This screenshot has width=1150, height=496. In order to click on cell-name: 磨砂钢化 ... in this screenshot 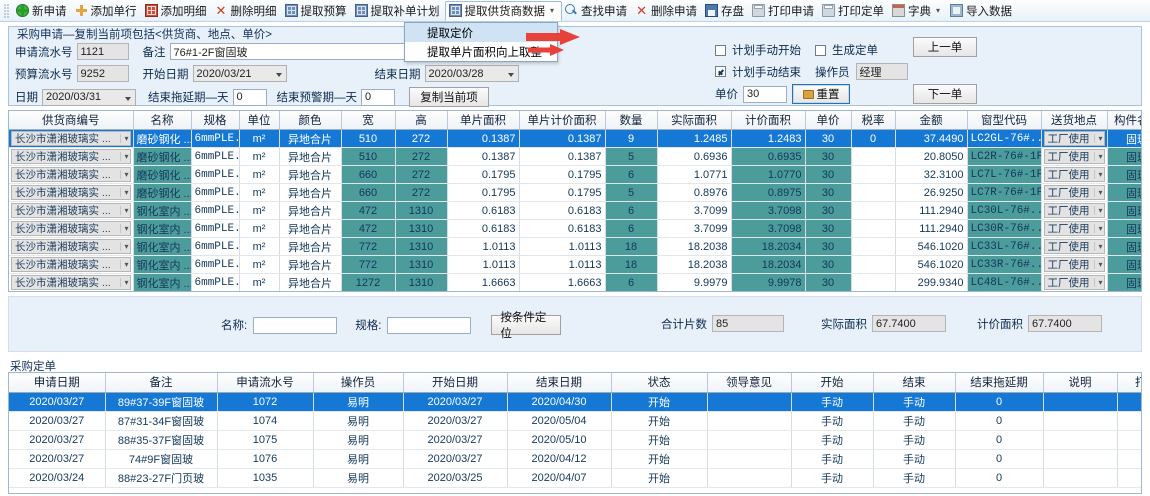, I will do `click(162, 138)`.